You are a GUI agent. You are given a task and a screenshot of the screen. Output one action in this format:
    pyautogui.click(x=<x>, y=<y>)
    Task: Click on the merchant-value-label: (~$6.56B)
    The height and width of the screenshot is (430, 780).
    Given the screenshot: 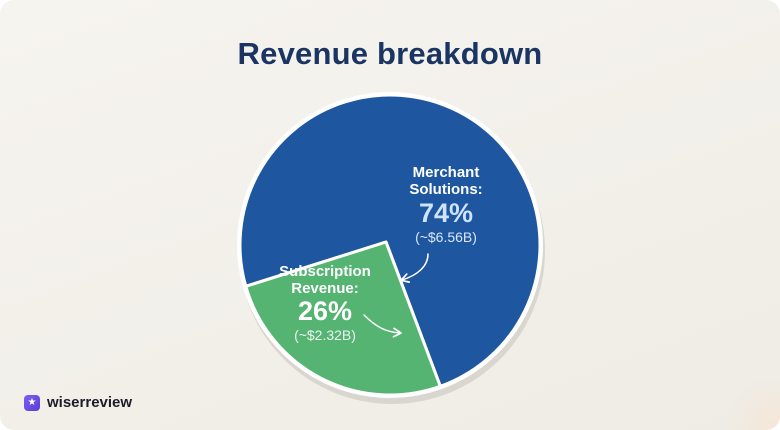 What is the action you would take?
    pyautogui.click(x=446, y=237)
    